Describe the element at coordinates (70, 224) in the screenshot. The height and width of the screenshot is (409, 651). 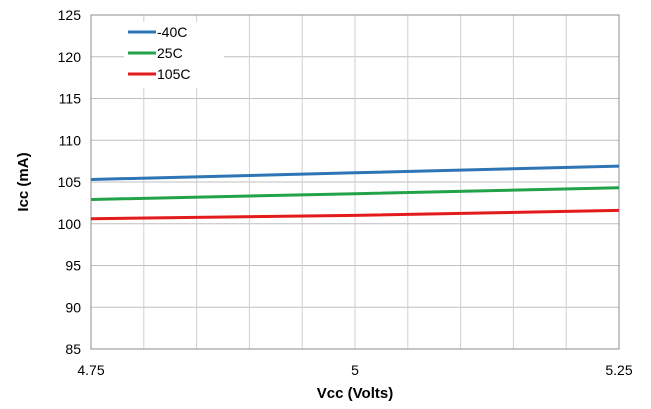
I see `y-tick-label: 100` at that location.